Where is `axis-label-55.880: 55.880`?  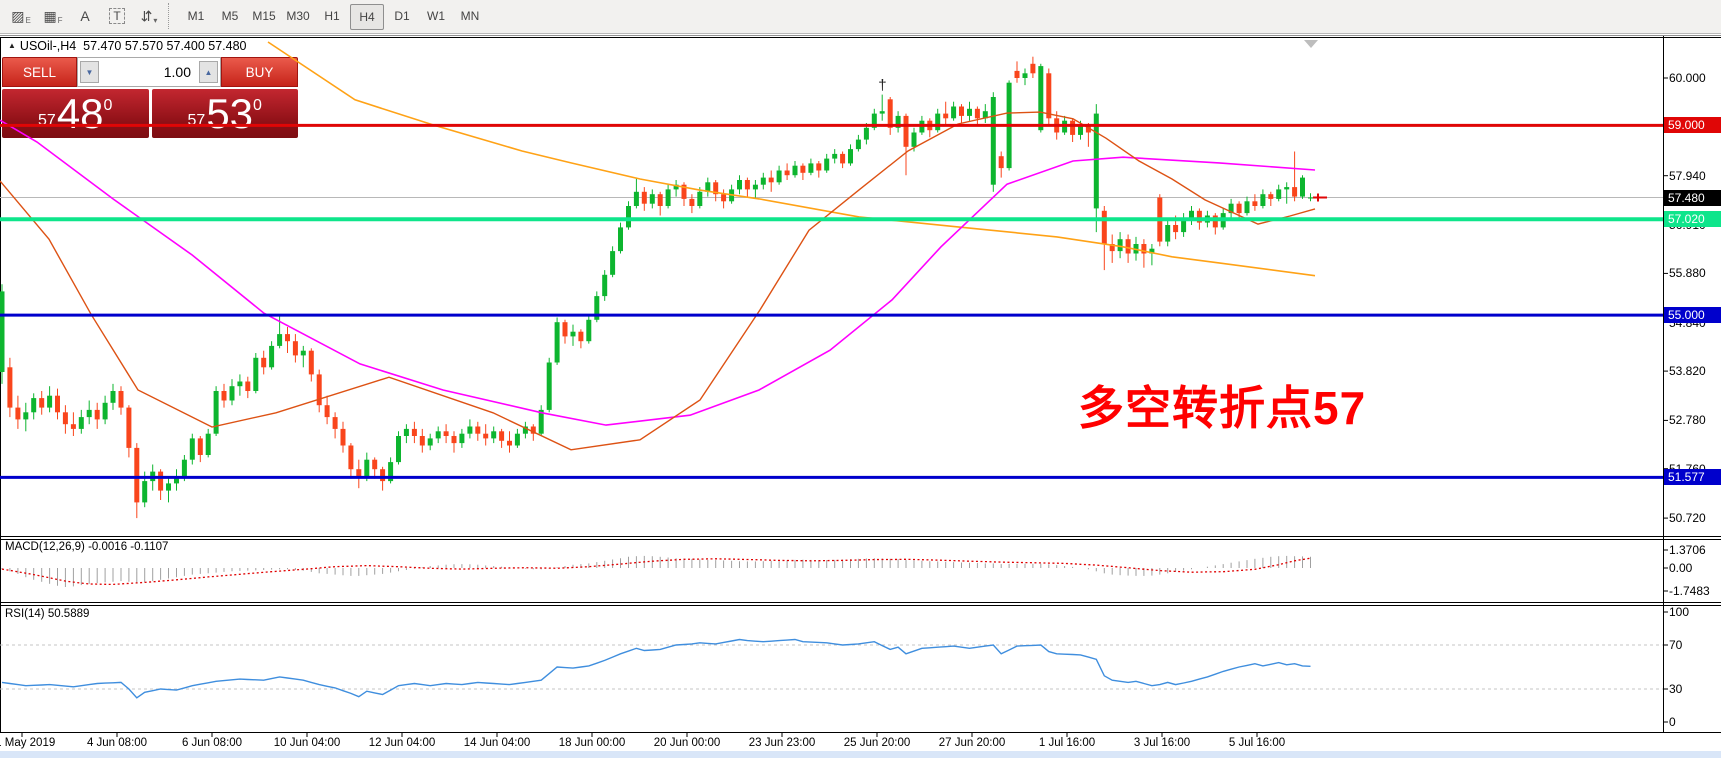 axis-label-55.880: 55.880 is located at coordinates (1687, 273).